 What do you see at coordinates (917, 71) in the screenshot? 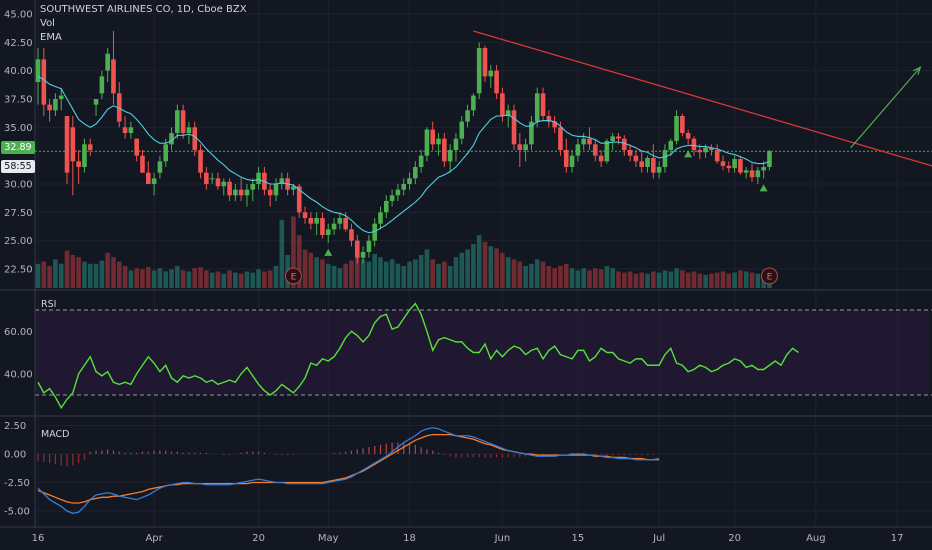
I see `projection-arrowhead` at bounding box center [917, 71].